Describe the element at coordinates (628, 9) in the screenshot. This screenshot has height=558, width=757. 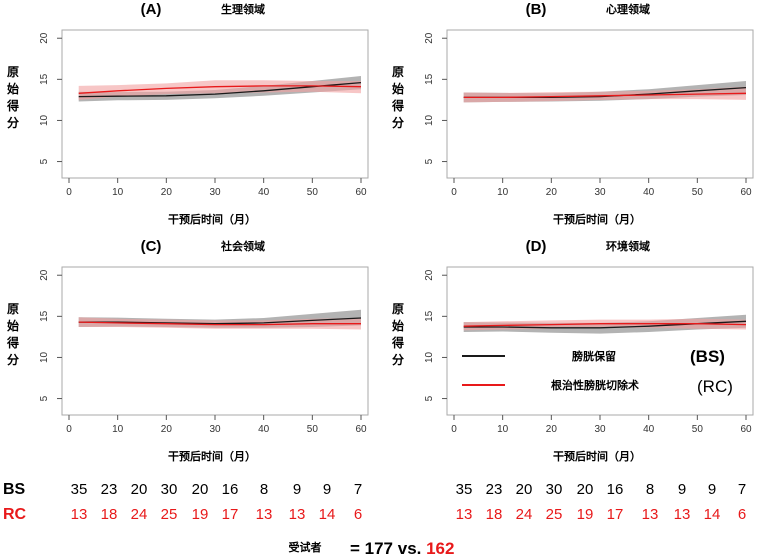
I see `panel-title: 心理领域` at that location.